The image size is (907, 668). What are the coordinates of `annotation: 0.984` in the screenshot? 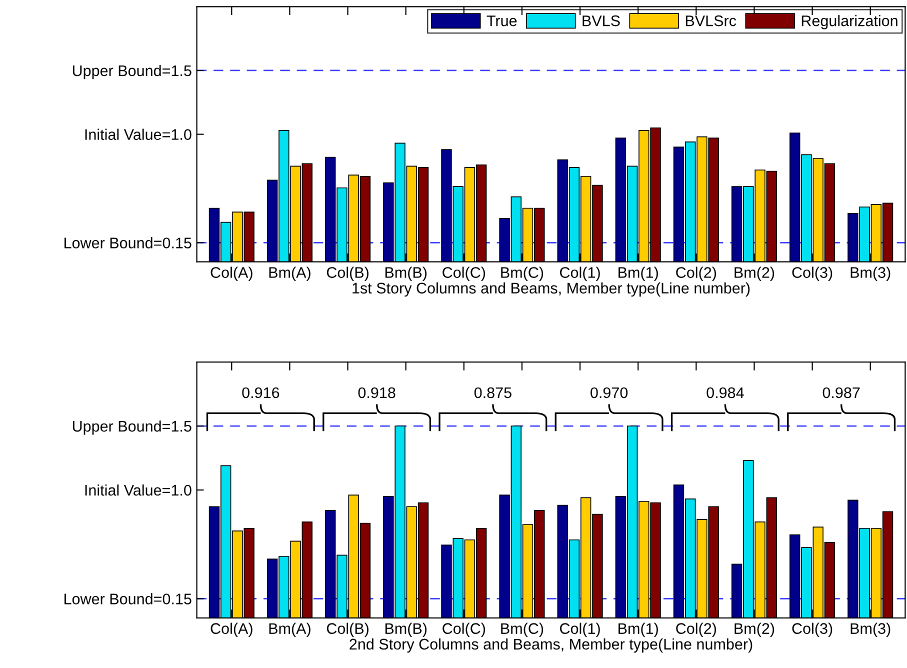 It's located at (725, 392).